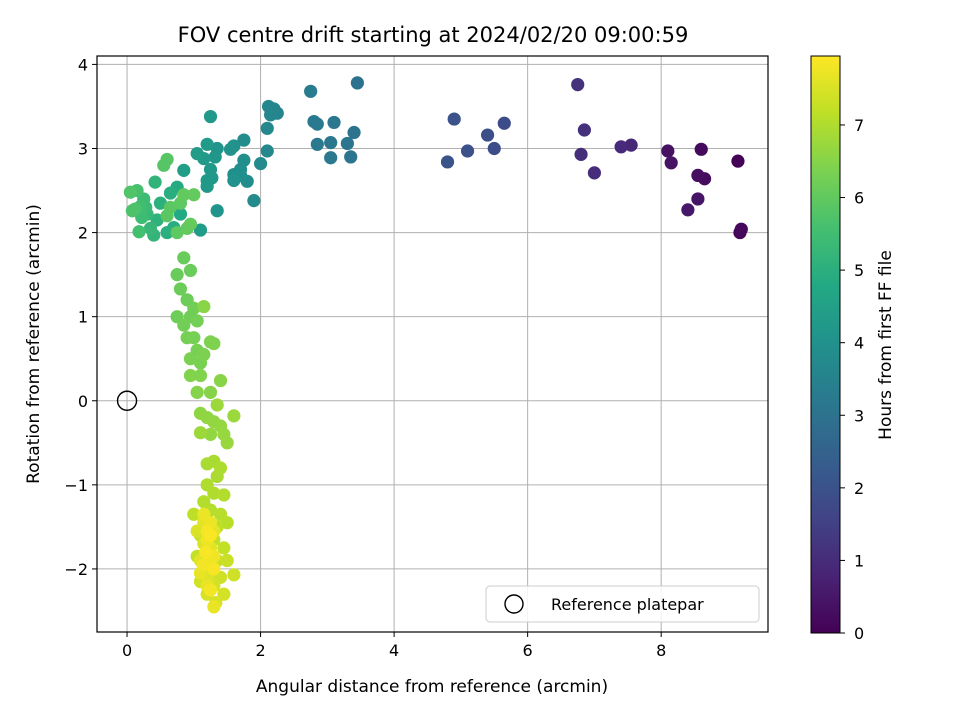 This screenshot has height=720, width=960. What do you see at coordinates (76, 569) in the screenshot?
I see `y-tick-label: −2` at bounding box center [76, 569].